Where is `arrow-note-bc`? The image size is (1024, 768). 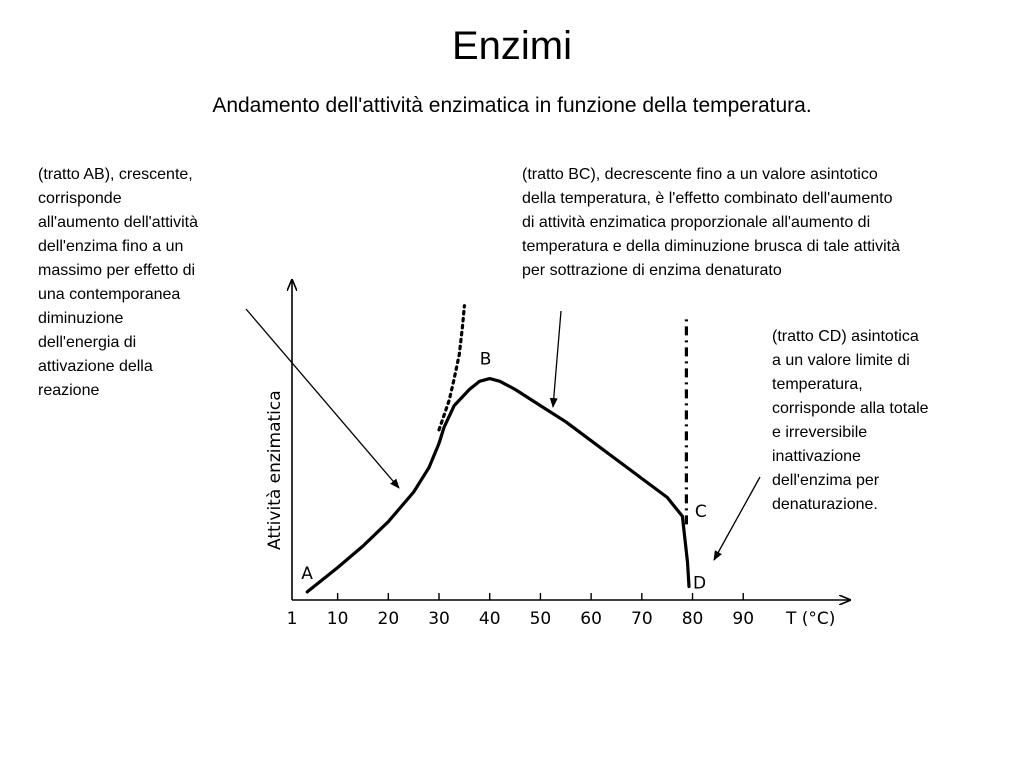 arrow-note-bc is located at coordinates (555, 359).